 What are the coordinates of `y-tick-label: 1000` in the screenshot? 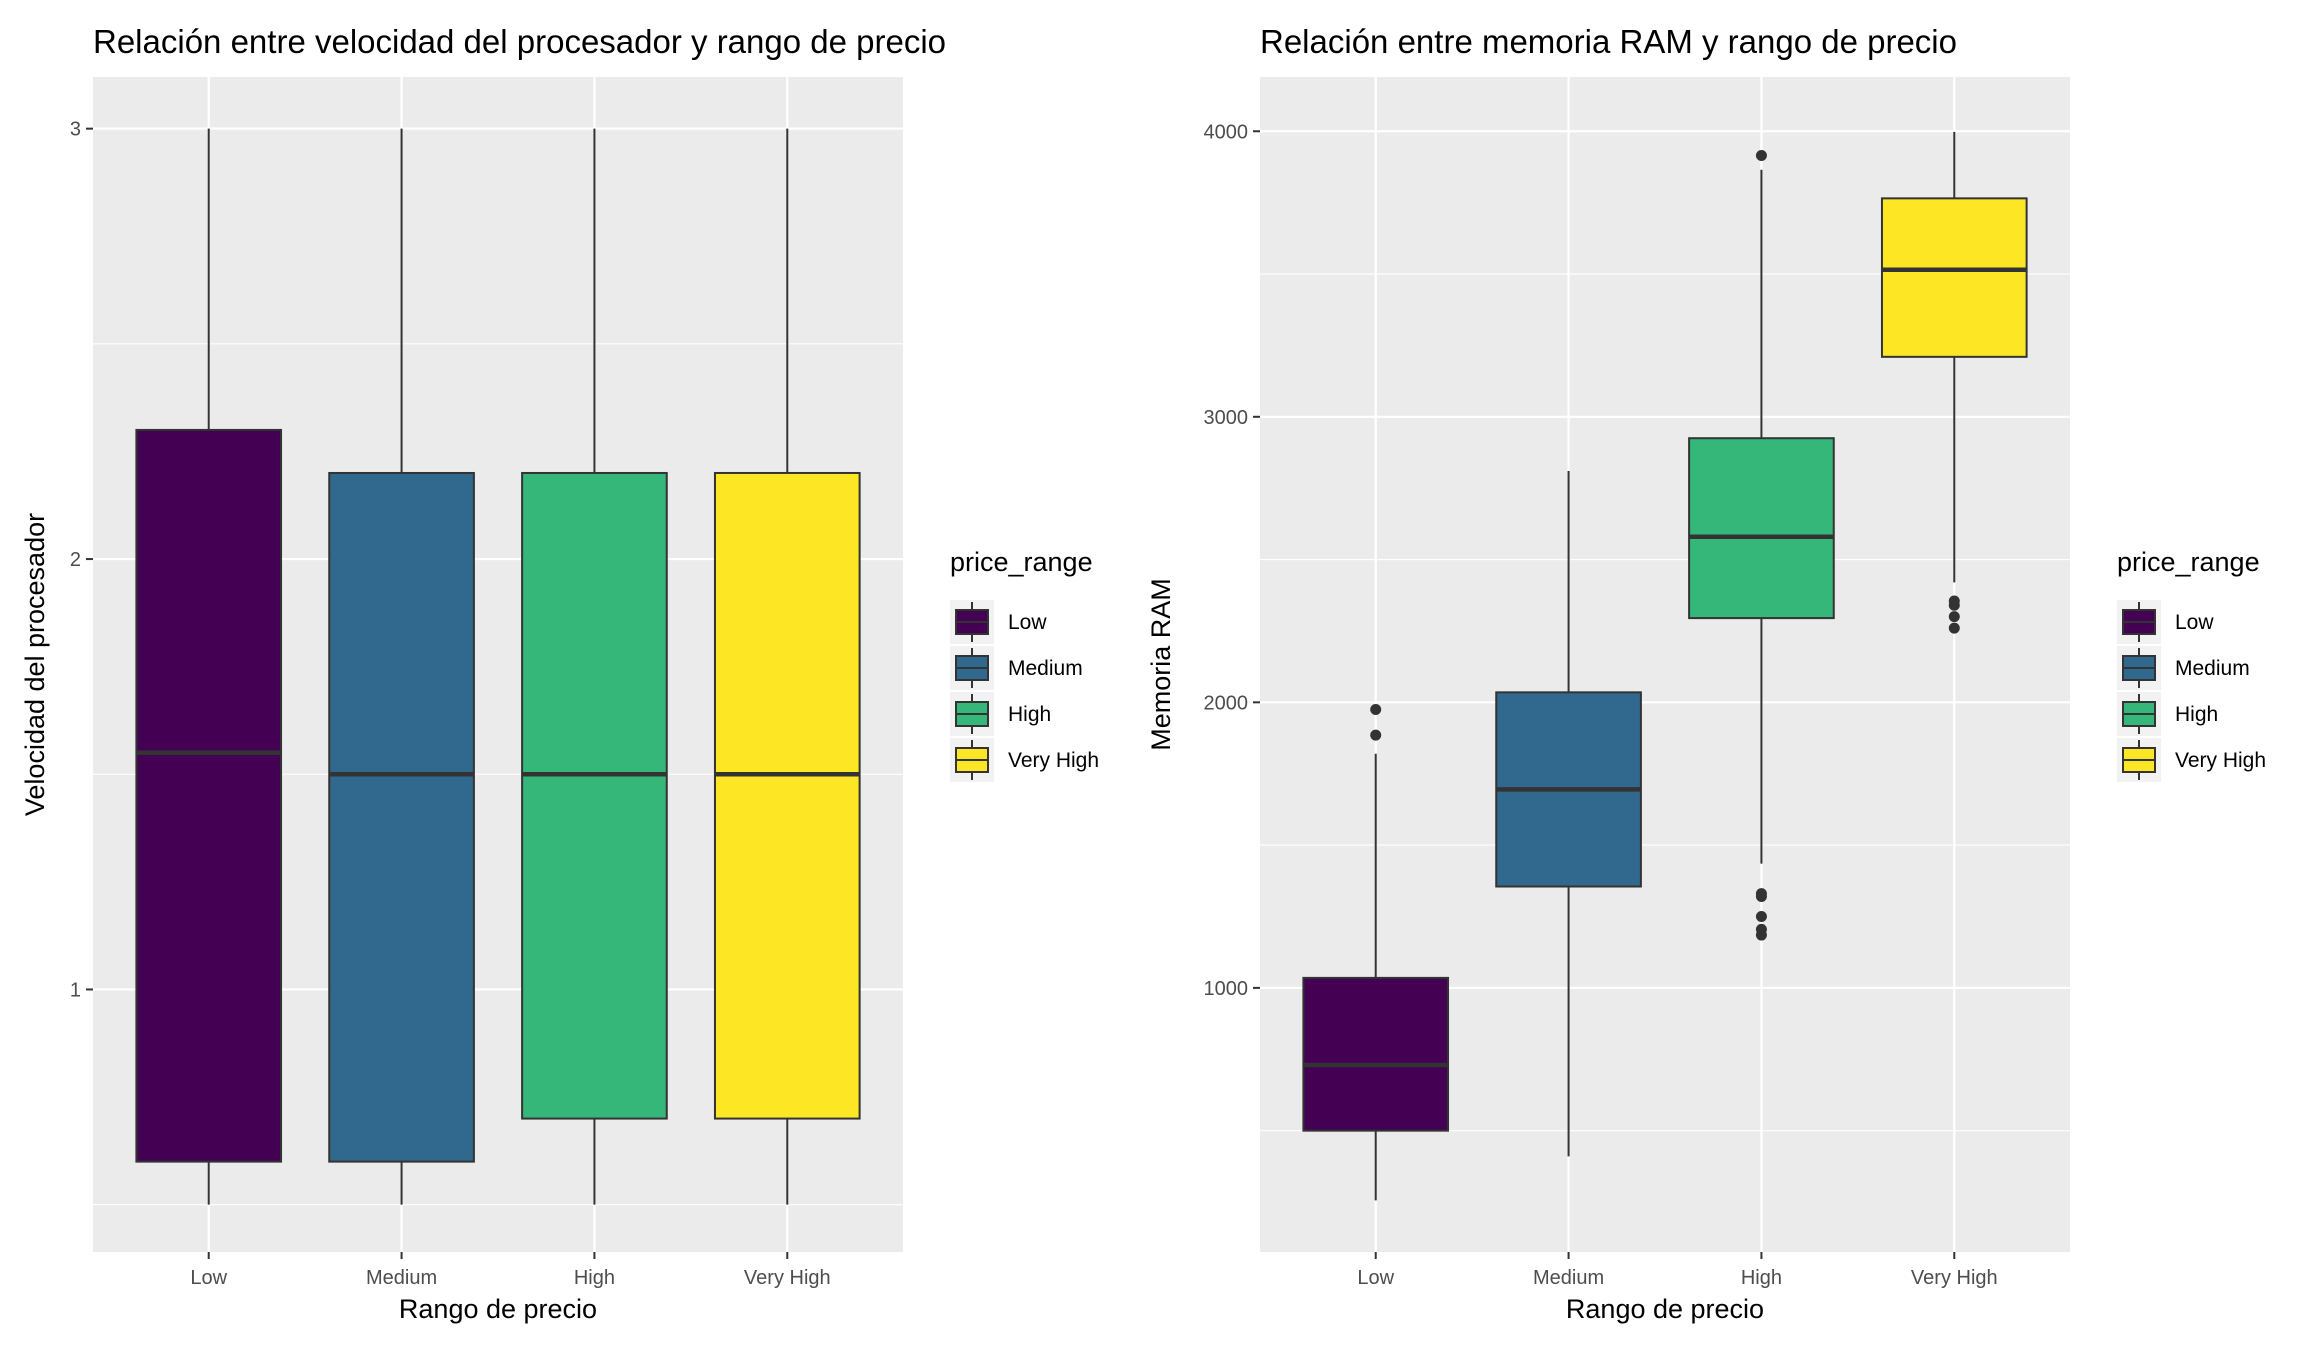 It's located at (1226, 989).